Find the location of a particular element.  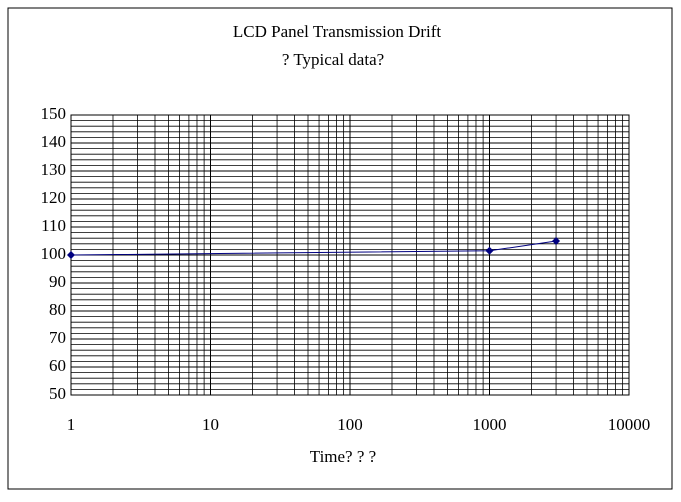

y-tick-label: 140 is located at coordinates (54, 141).